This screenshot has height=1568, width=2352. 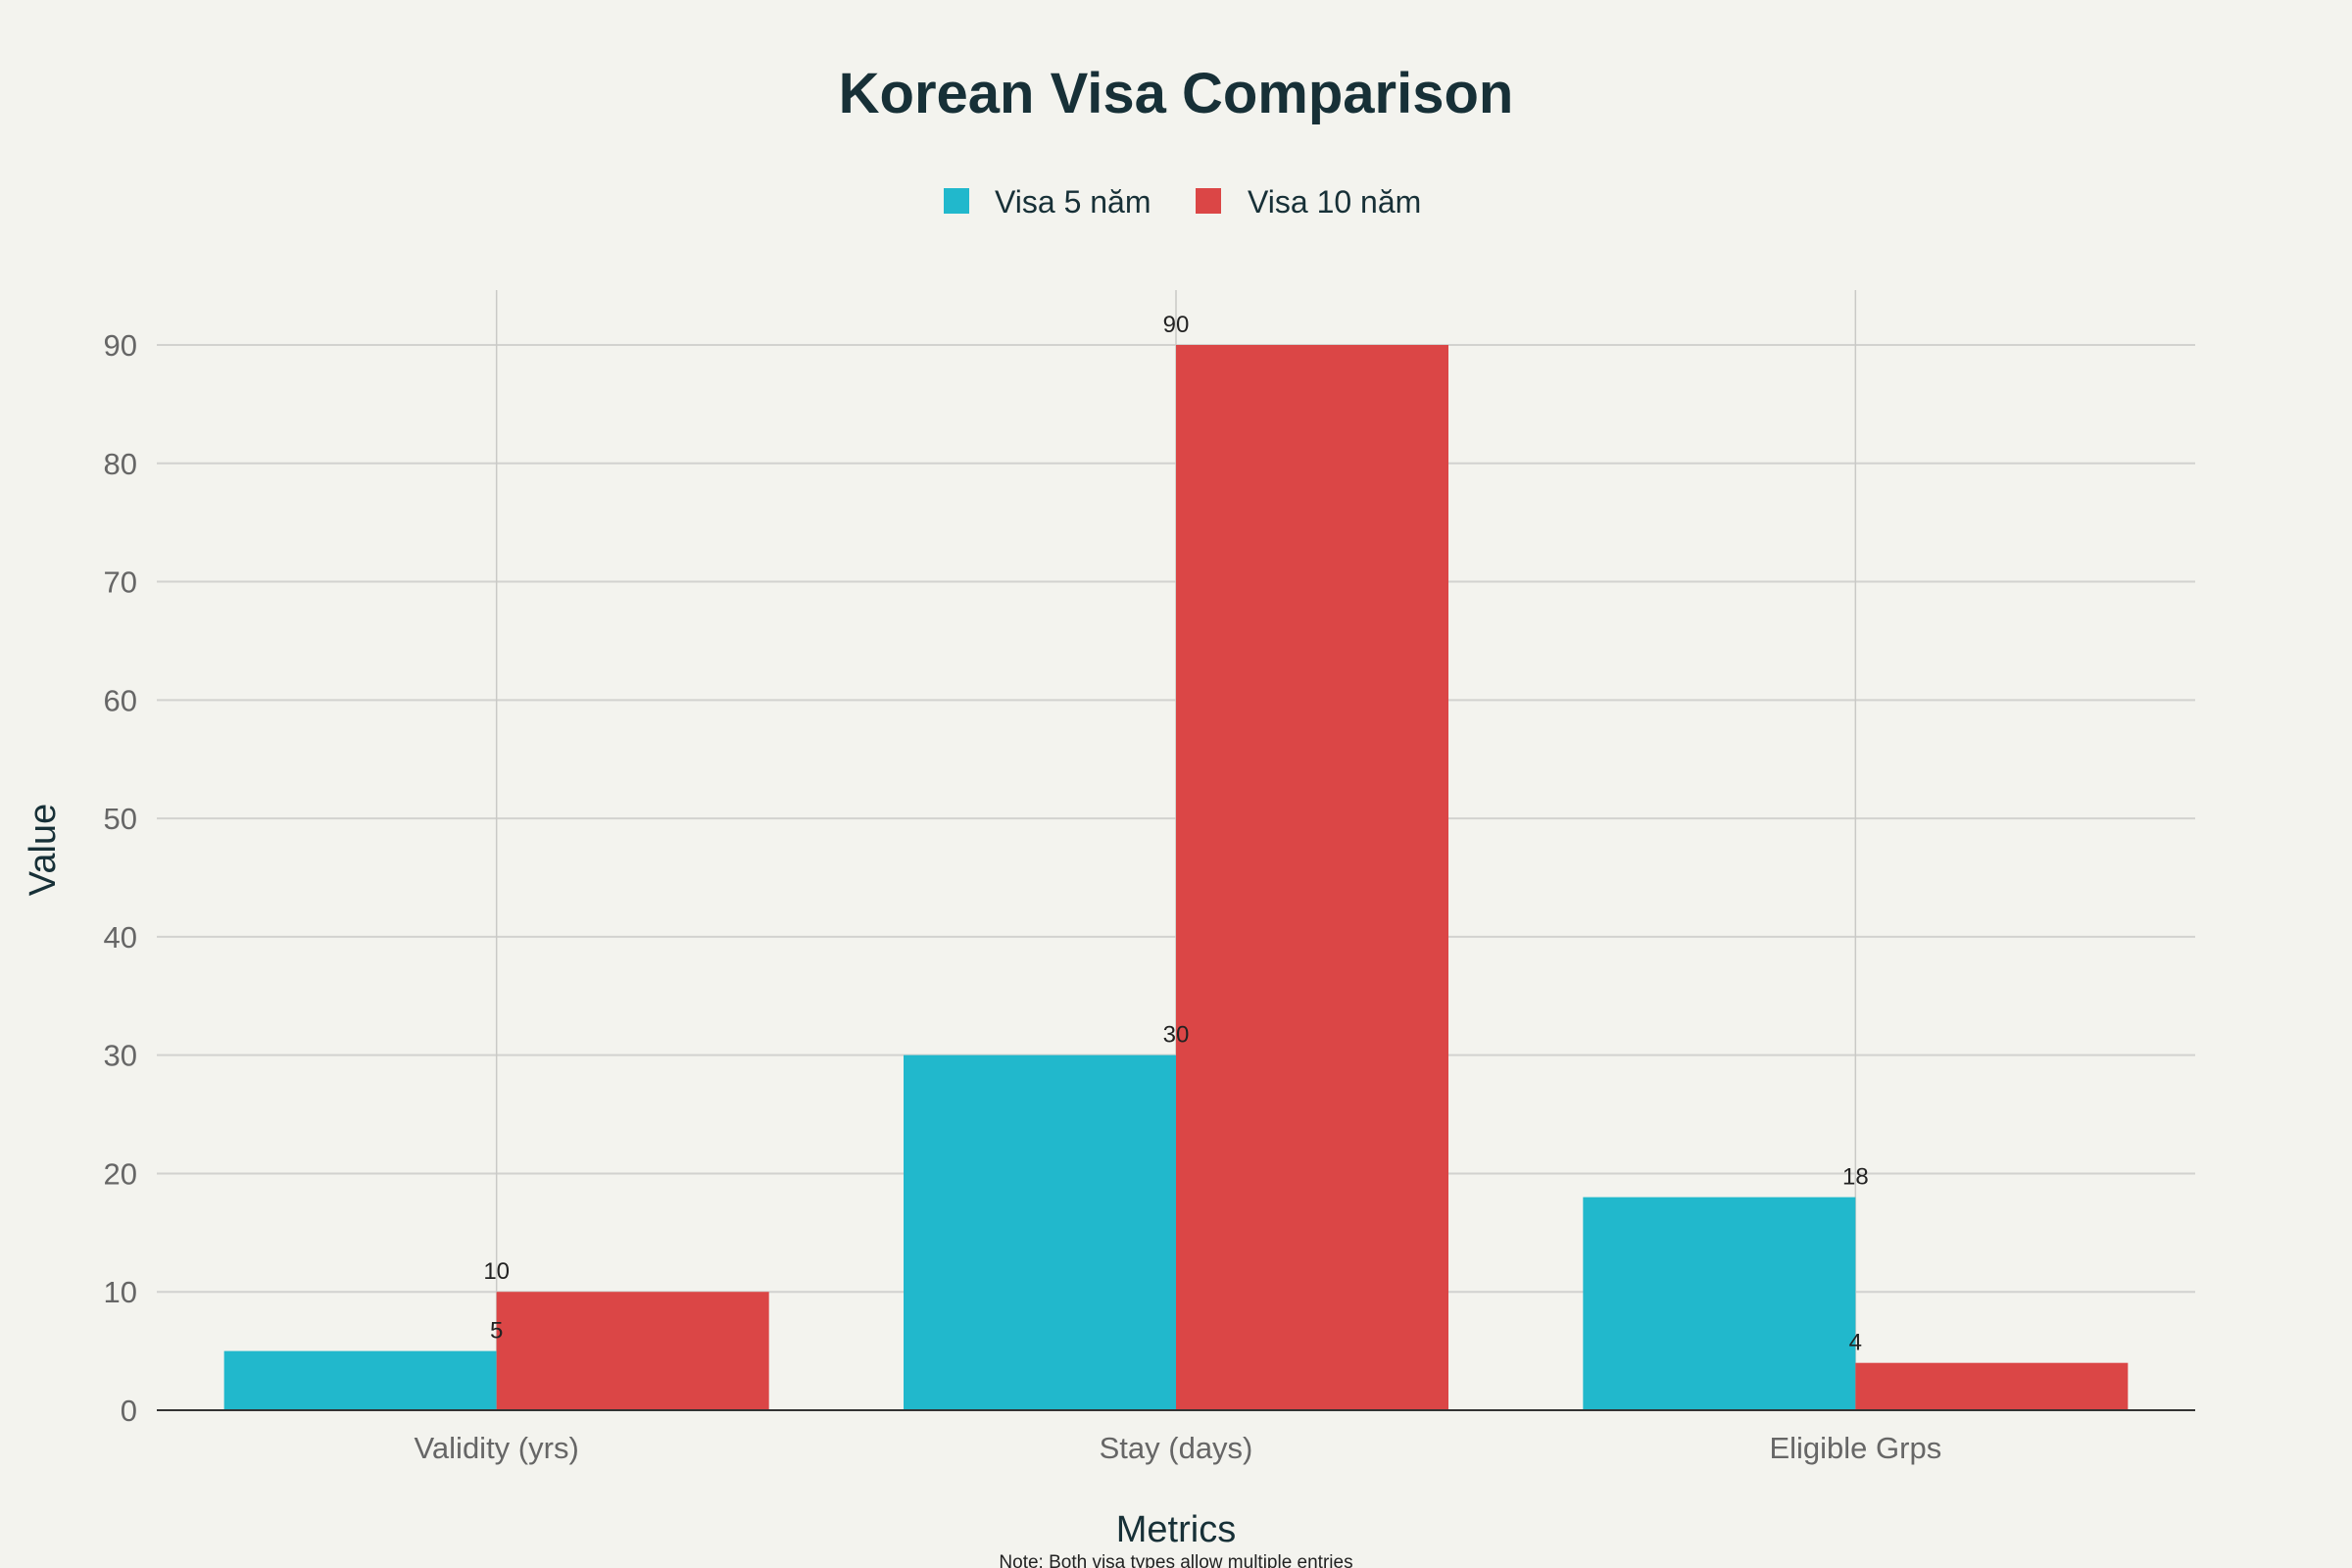 What do you see at coordinates (120, 700) in the screenshot?
I see `y-tick-label: 60` at bounding box center [120, 700].